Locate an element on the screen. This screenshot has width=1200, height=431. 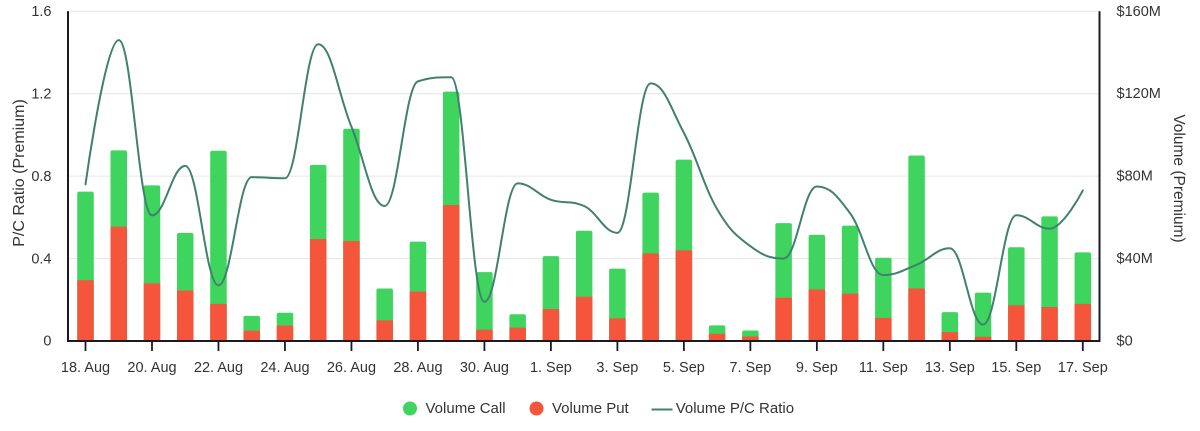
svg-text: 0 is located at coordinates (47, 342).